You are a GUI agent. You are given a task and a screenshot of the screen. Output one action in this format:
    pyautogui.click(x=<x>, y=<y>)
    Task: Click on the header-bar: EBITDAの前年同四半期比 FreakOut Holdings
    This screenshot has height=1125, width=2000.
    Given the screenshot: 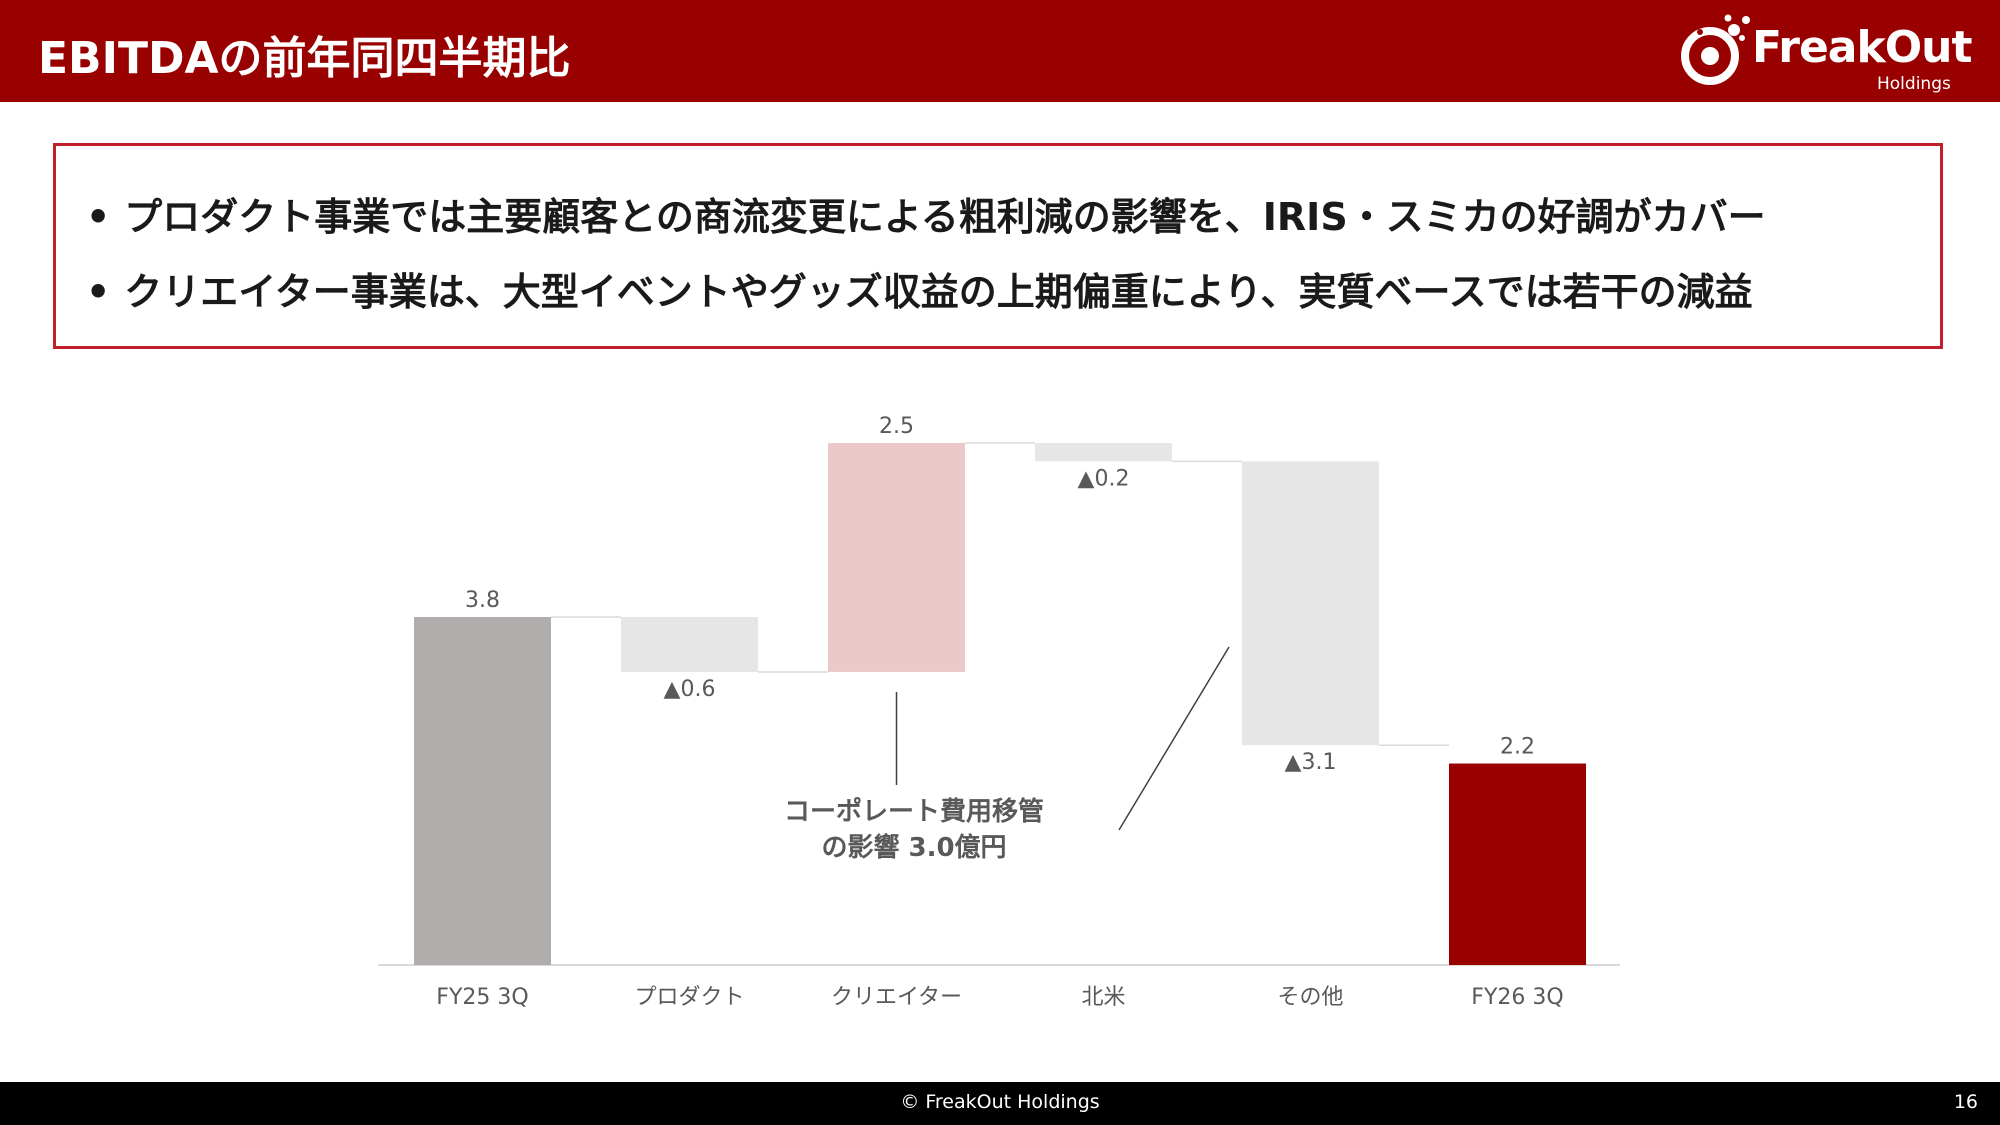 What is the action you would take?
    pyautogui.click(x=1000, y=51)
    